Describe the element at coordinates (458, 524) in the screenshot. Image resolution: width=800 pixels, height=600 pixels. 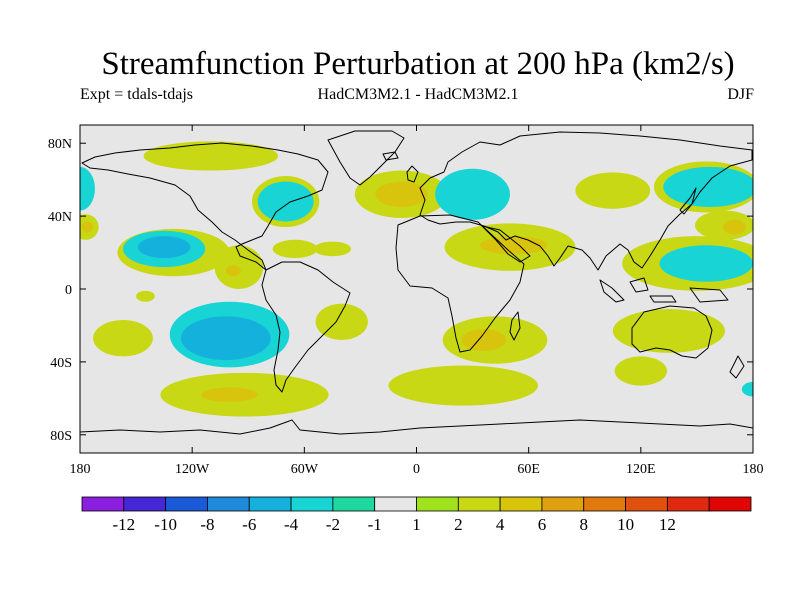
I see `colorbar-label: 2` at that location.